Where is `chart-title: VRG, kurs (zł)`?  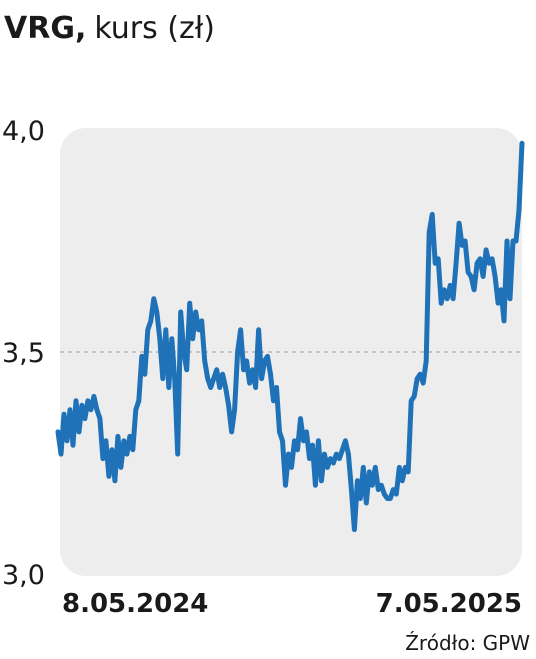 chart-title: VRG, kurs (zł) is located at coordinates (109, 28).